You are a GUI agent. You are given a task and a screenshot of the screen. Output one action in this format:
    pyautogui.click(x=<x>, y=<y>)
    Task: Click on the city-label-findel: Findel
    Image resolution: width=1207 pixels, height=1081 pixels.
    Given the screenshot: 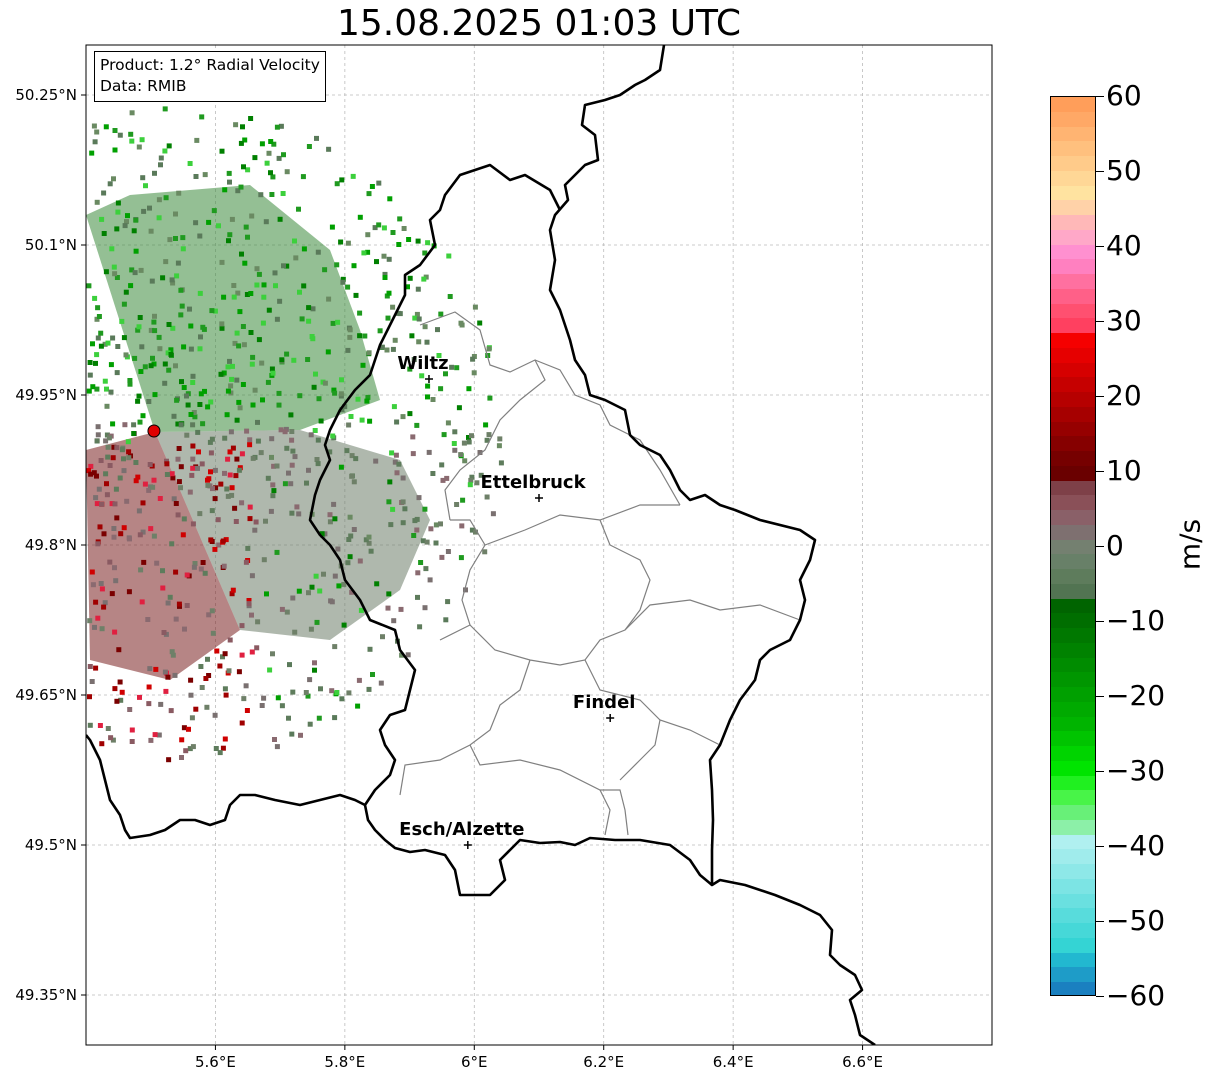 What is the action you would take?
    pyautogui.click(x=604, y=702)
    